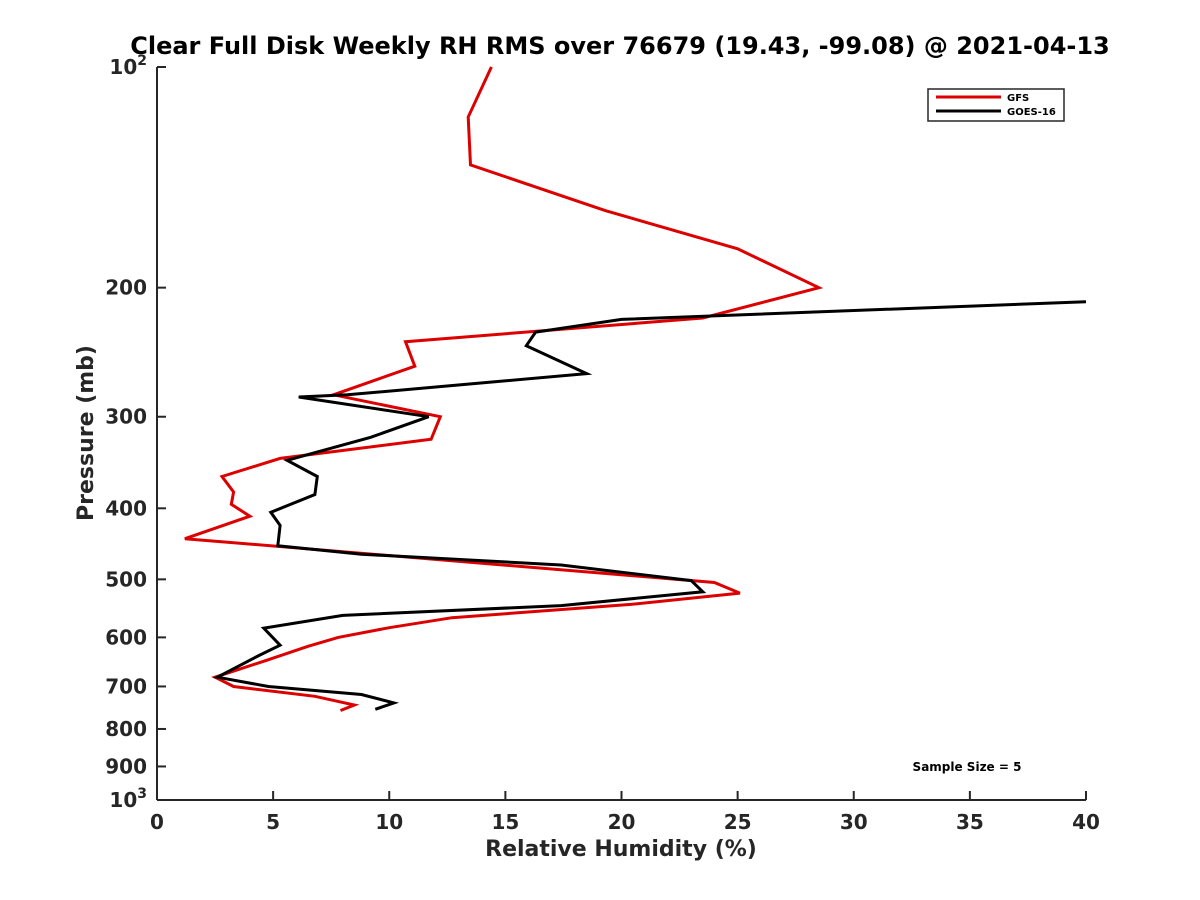  I want to click on x-tick-label: 0, so click(157, 822).